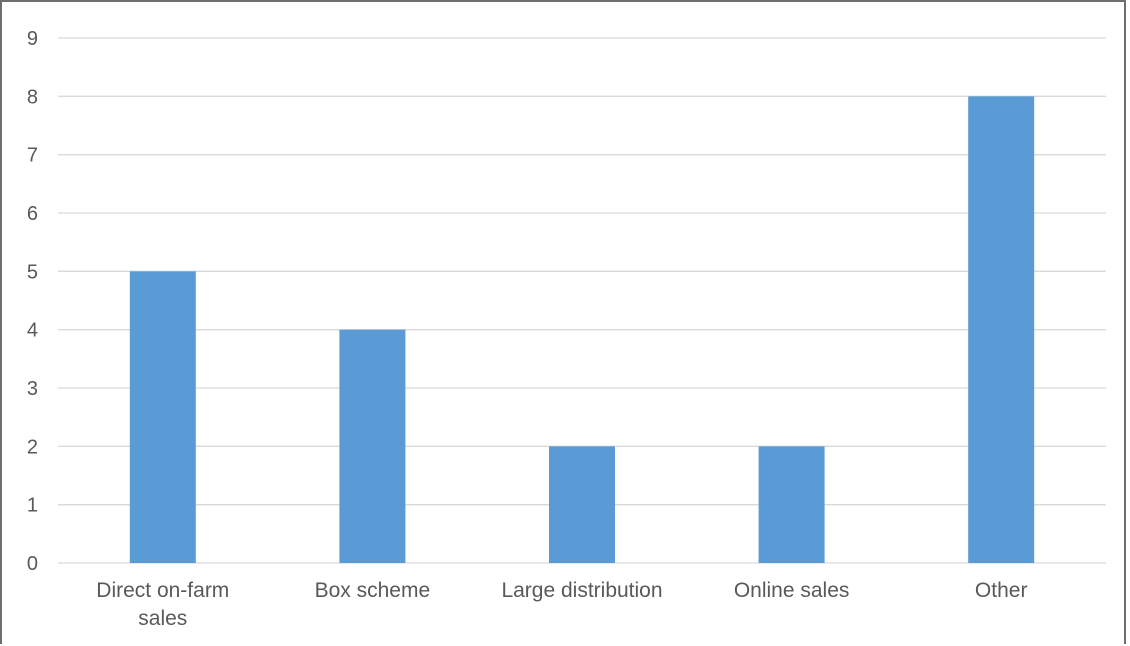  I want to click on x-category-label-line: Box scheme, so click(373, 590).